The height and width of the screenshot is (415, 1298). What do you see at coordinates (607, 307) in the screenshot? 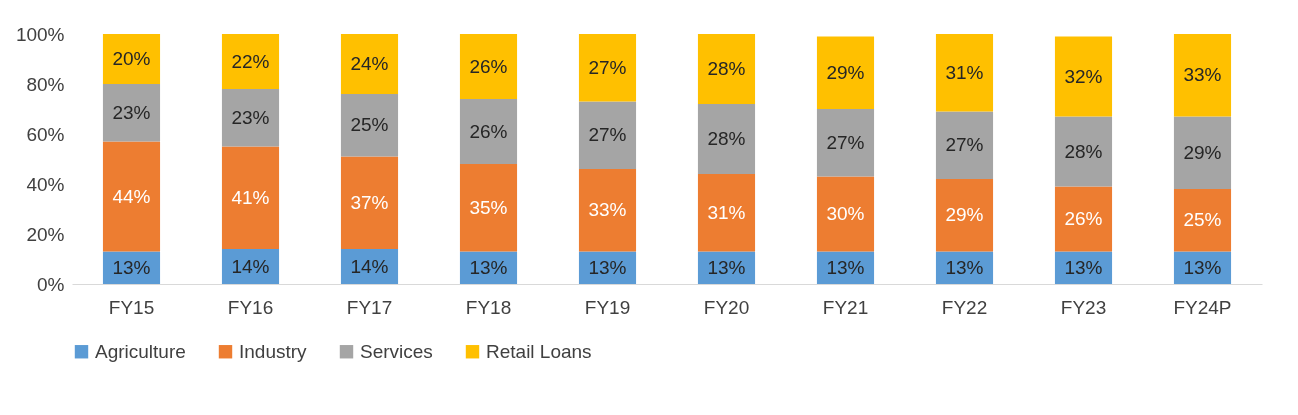
I see `x-tick-label: FY19` at bounding box center [607, 307].